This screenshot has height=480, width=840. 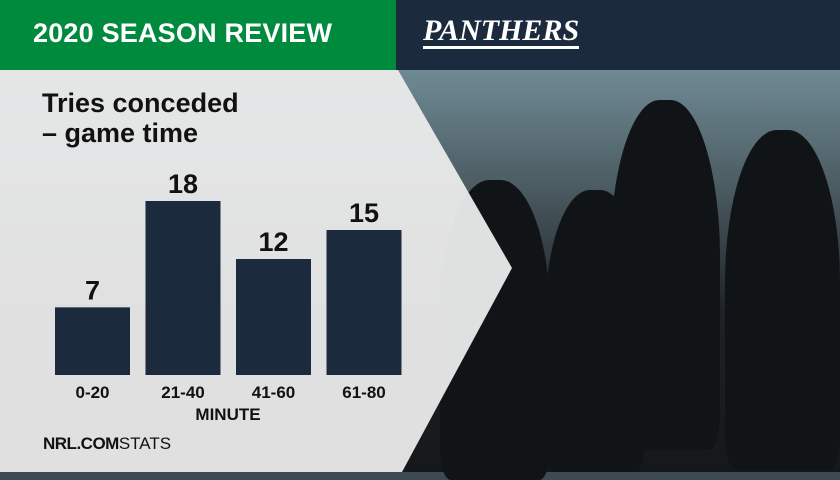 I want to click on season-title: 2020 SEASON REVIEW, so click(x=183, y=33).